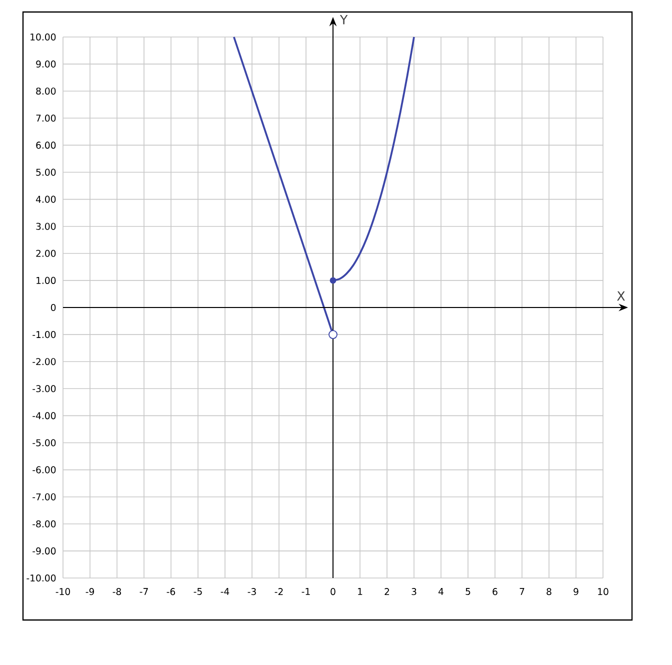 The height and width of the screenshot is (665, 672). I want to click on x-tick-label: -6, so click(171, 592).